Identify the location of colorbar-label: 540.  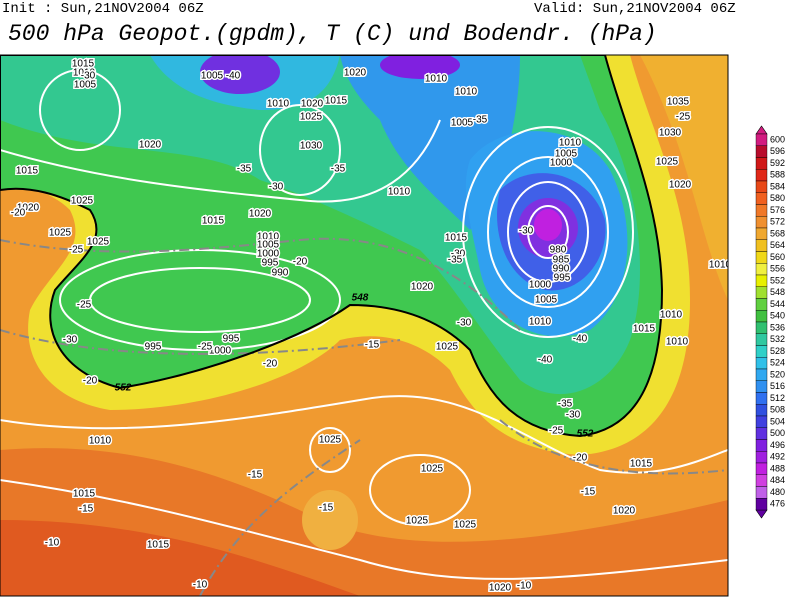
(777, 316).